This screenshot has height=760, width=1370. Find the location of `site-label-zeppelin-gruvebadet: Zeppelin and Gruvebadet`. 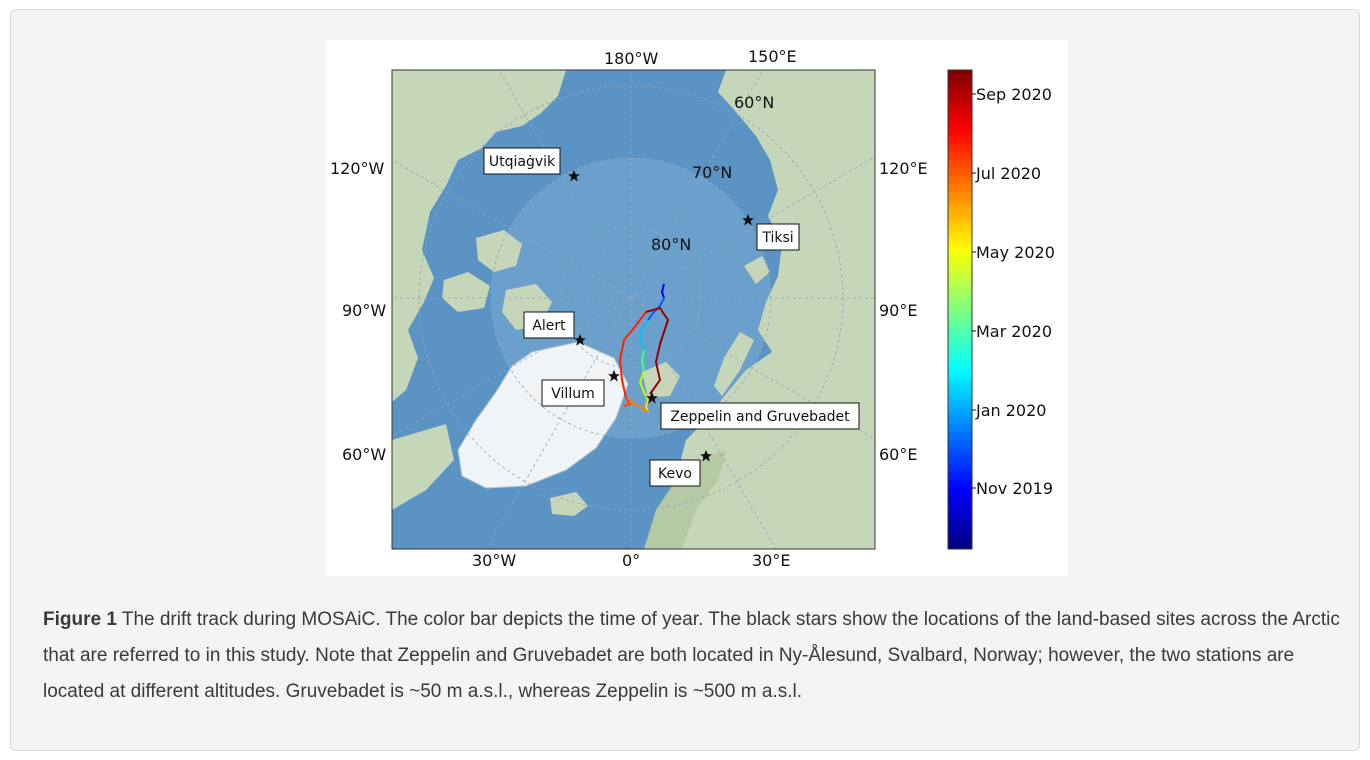

site-label-zeppelin-gruvebadet: Zeppelin and Gruvebadet is located at coordinates (760, 417).